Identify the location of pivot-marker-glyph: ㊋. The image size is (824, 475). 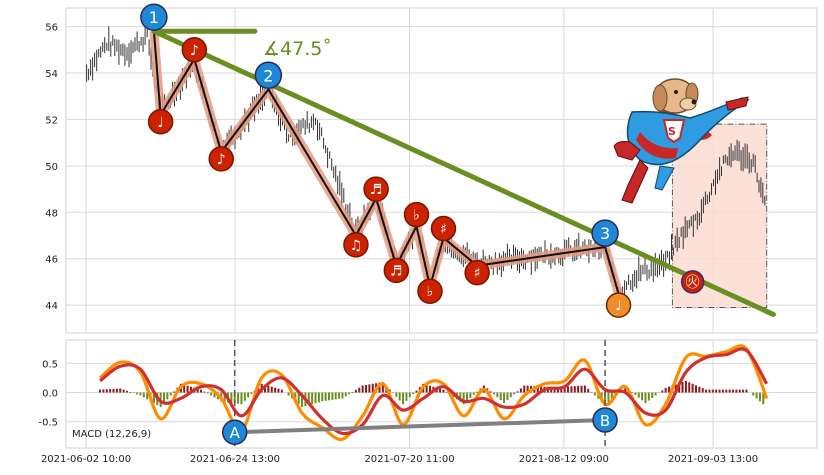
(693, 283).